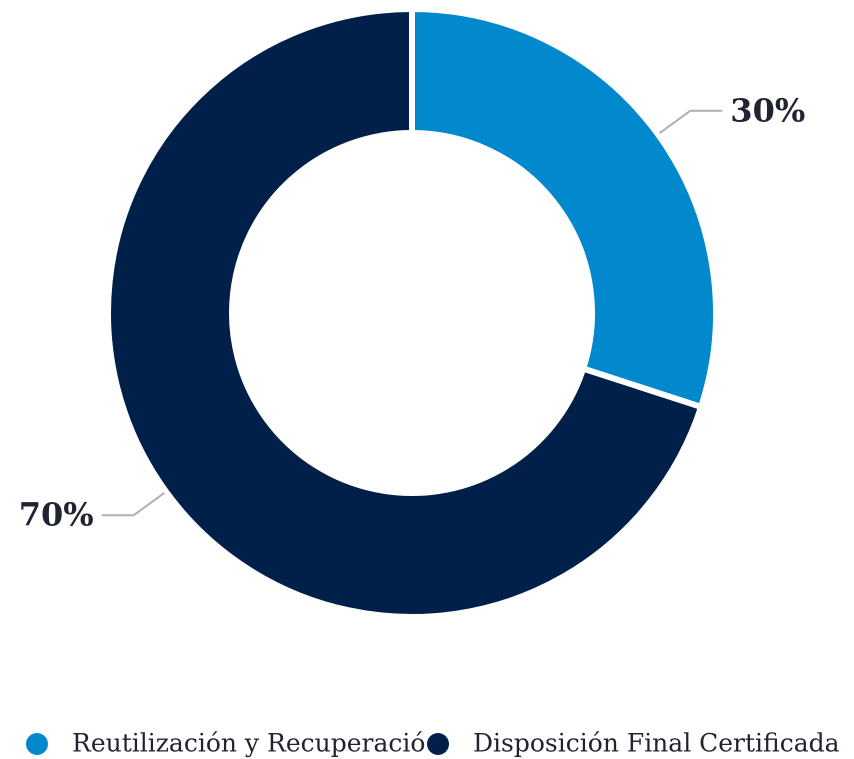  I want to click on legend-label: Disposición Final Certificada, so click(656, 743).